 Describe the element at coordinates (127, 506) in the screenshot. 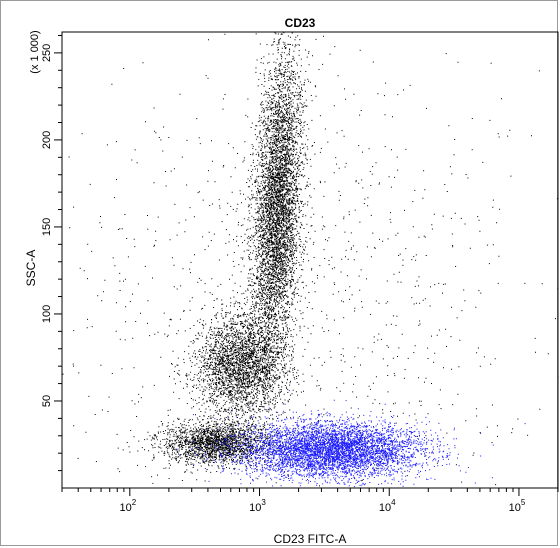

I see `x-tick-label: 10²` at that location.